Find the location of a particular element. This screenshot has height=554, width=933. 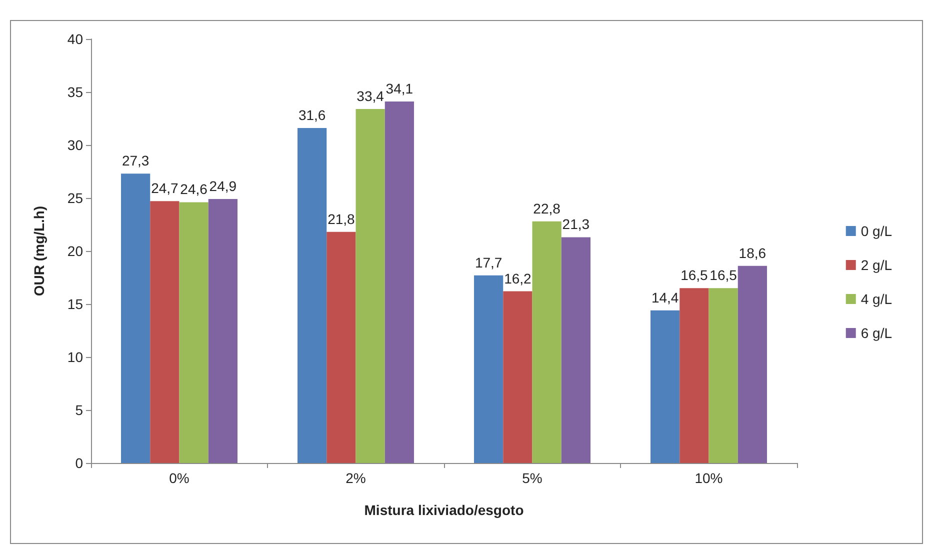

legend-label: 0 g/L is located at coordinates (876, 231).